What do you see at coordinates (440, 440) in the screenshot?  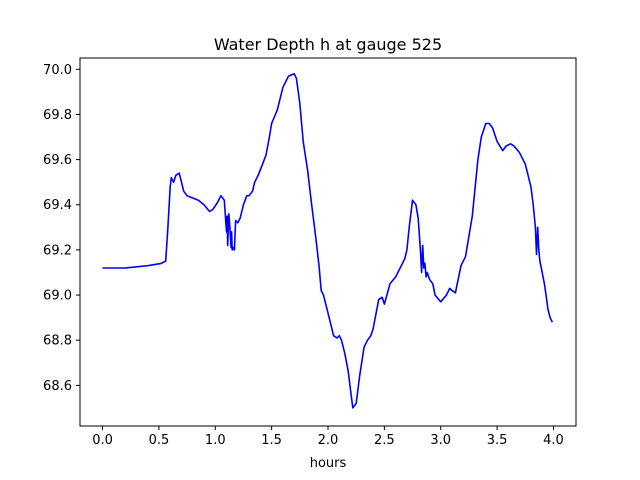 I see `x-tick-label: 3.0` at bounding box center [440, 440].